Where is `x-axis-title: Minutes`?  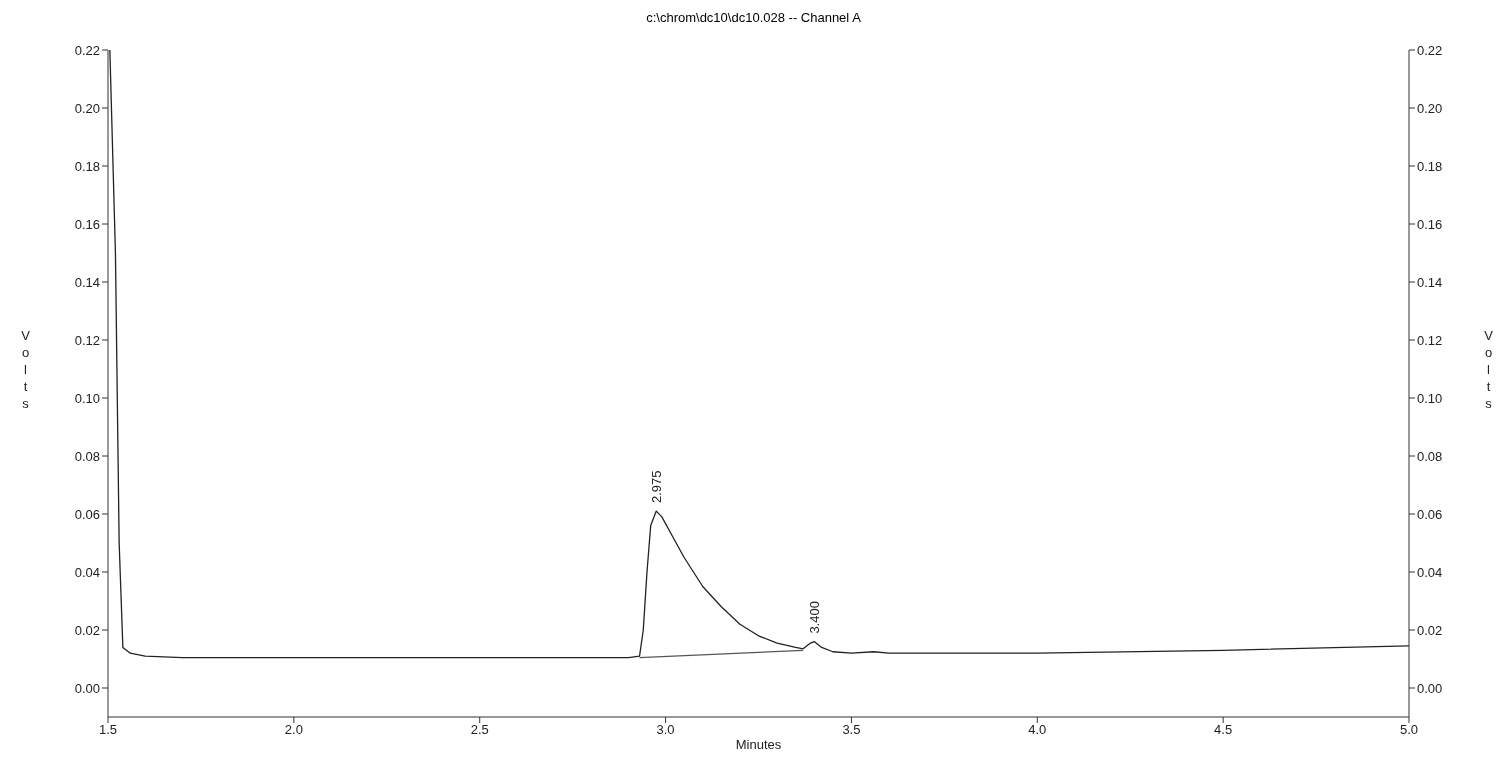 x-axis-title: Minutes is located at coordinates (758, 744).